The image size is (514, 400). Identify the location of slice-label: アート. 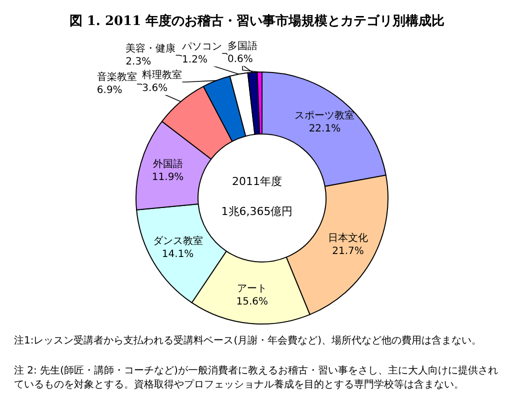
(252, 289).